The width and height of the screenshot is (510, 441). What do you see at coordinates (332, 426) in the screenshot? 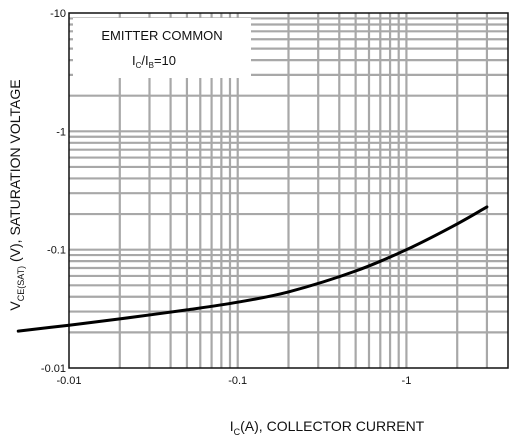
I see `x-axis-text: (A), COLLECTOR CURRENT` at bounding box center [332, 426].